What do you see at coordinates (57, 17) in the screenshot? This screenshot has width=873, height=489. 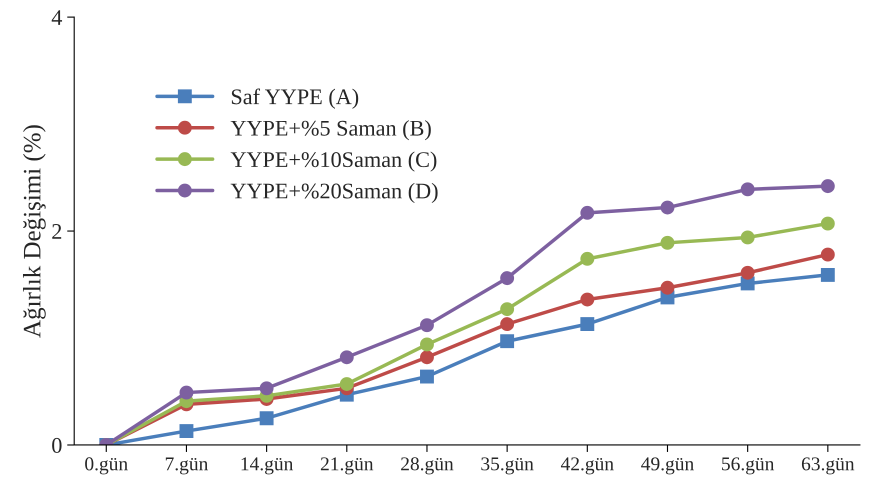 I see `y-tick-label: 4` at bounding box center [57, 17].